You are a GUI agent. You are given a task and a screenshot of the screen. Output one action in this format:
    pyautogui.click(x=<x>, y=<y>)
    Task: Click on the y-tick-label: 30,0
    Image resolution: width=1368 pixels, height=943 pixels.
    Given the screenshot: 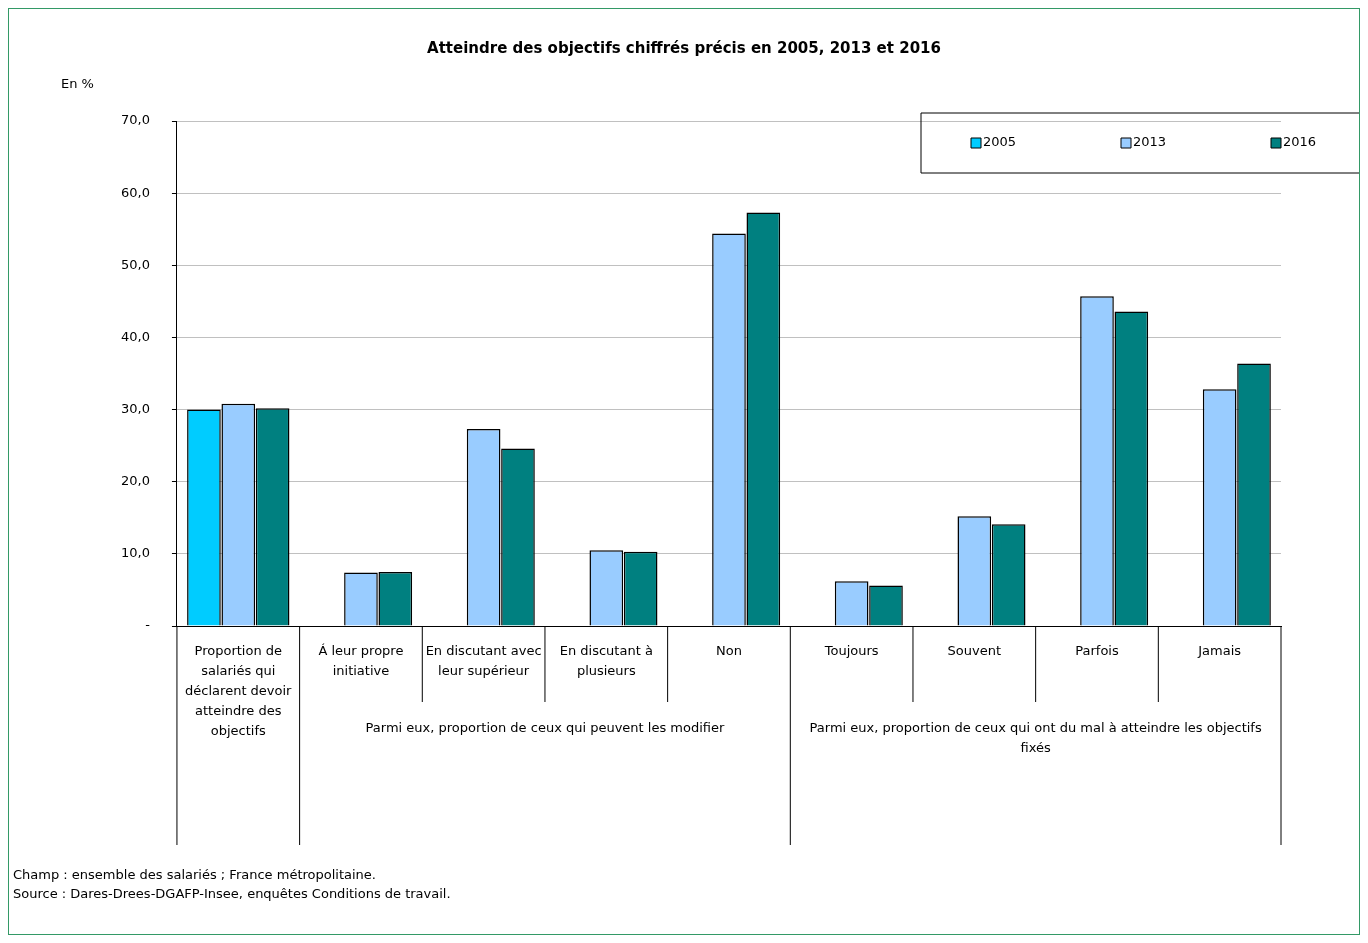 What is the action you would take?
    pyautogui.click(x=135, y=408)
    